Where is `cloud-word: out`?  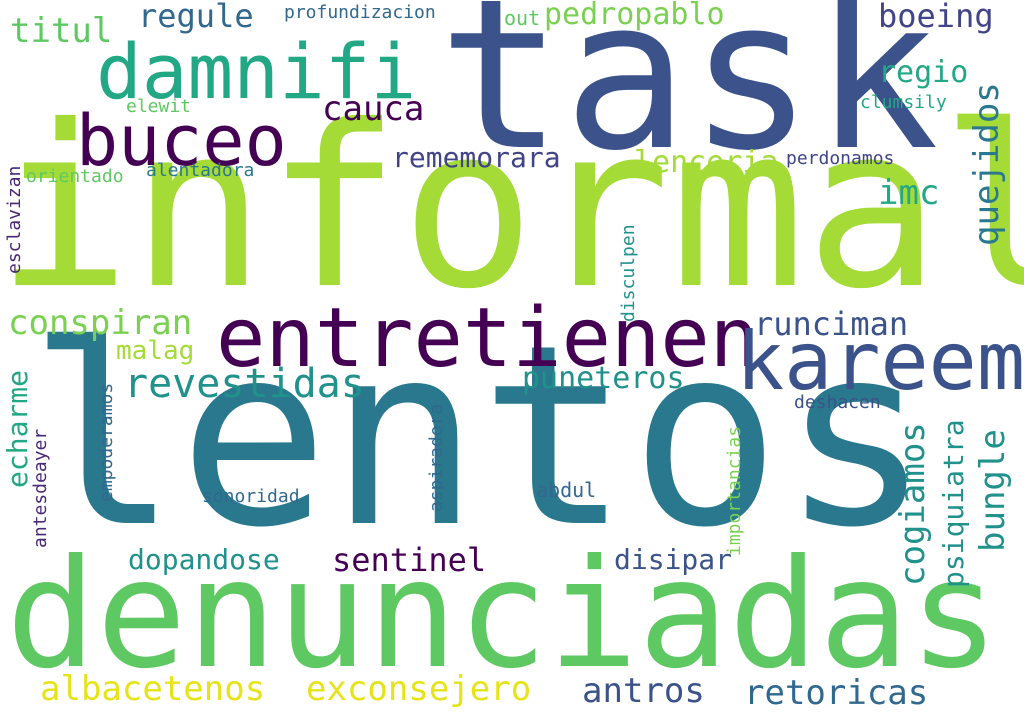 cloud-word: out is located at coordinates (522, 18).